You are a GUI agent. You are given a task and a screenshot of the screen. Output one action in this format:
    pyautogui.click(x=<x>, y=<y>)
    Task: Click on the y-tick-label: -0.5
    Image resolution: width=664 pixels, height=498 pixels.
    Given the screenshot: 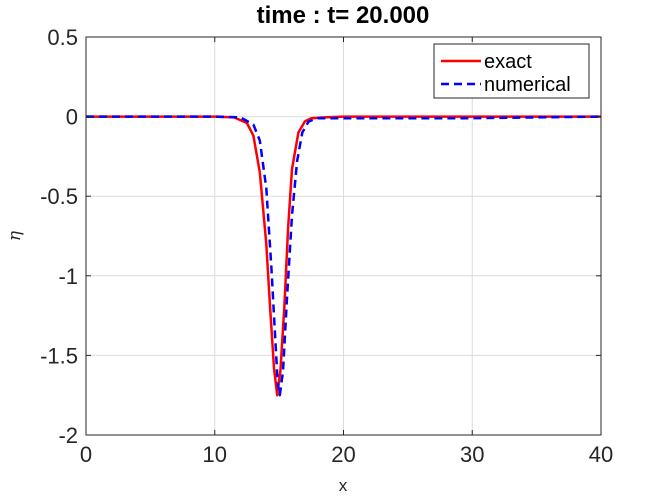 What is the action you would take?
    pyautogui.click(x=59, y=196)
    